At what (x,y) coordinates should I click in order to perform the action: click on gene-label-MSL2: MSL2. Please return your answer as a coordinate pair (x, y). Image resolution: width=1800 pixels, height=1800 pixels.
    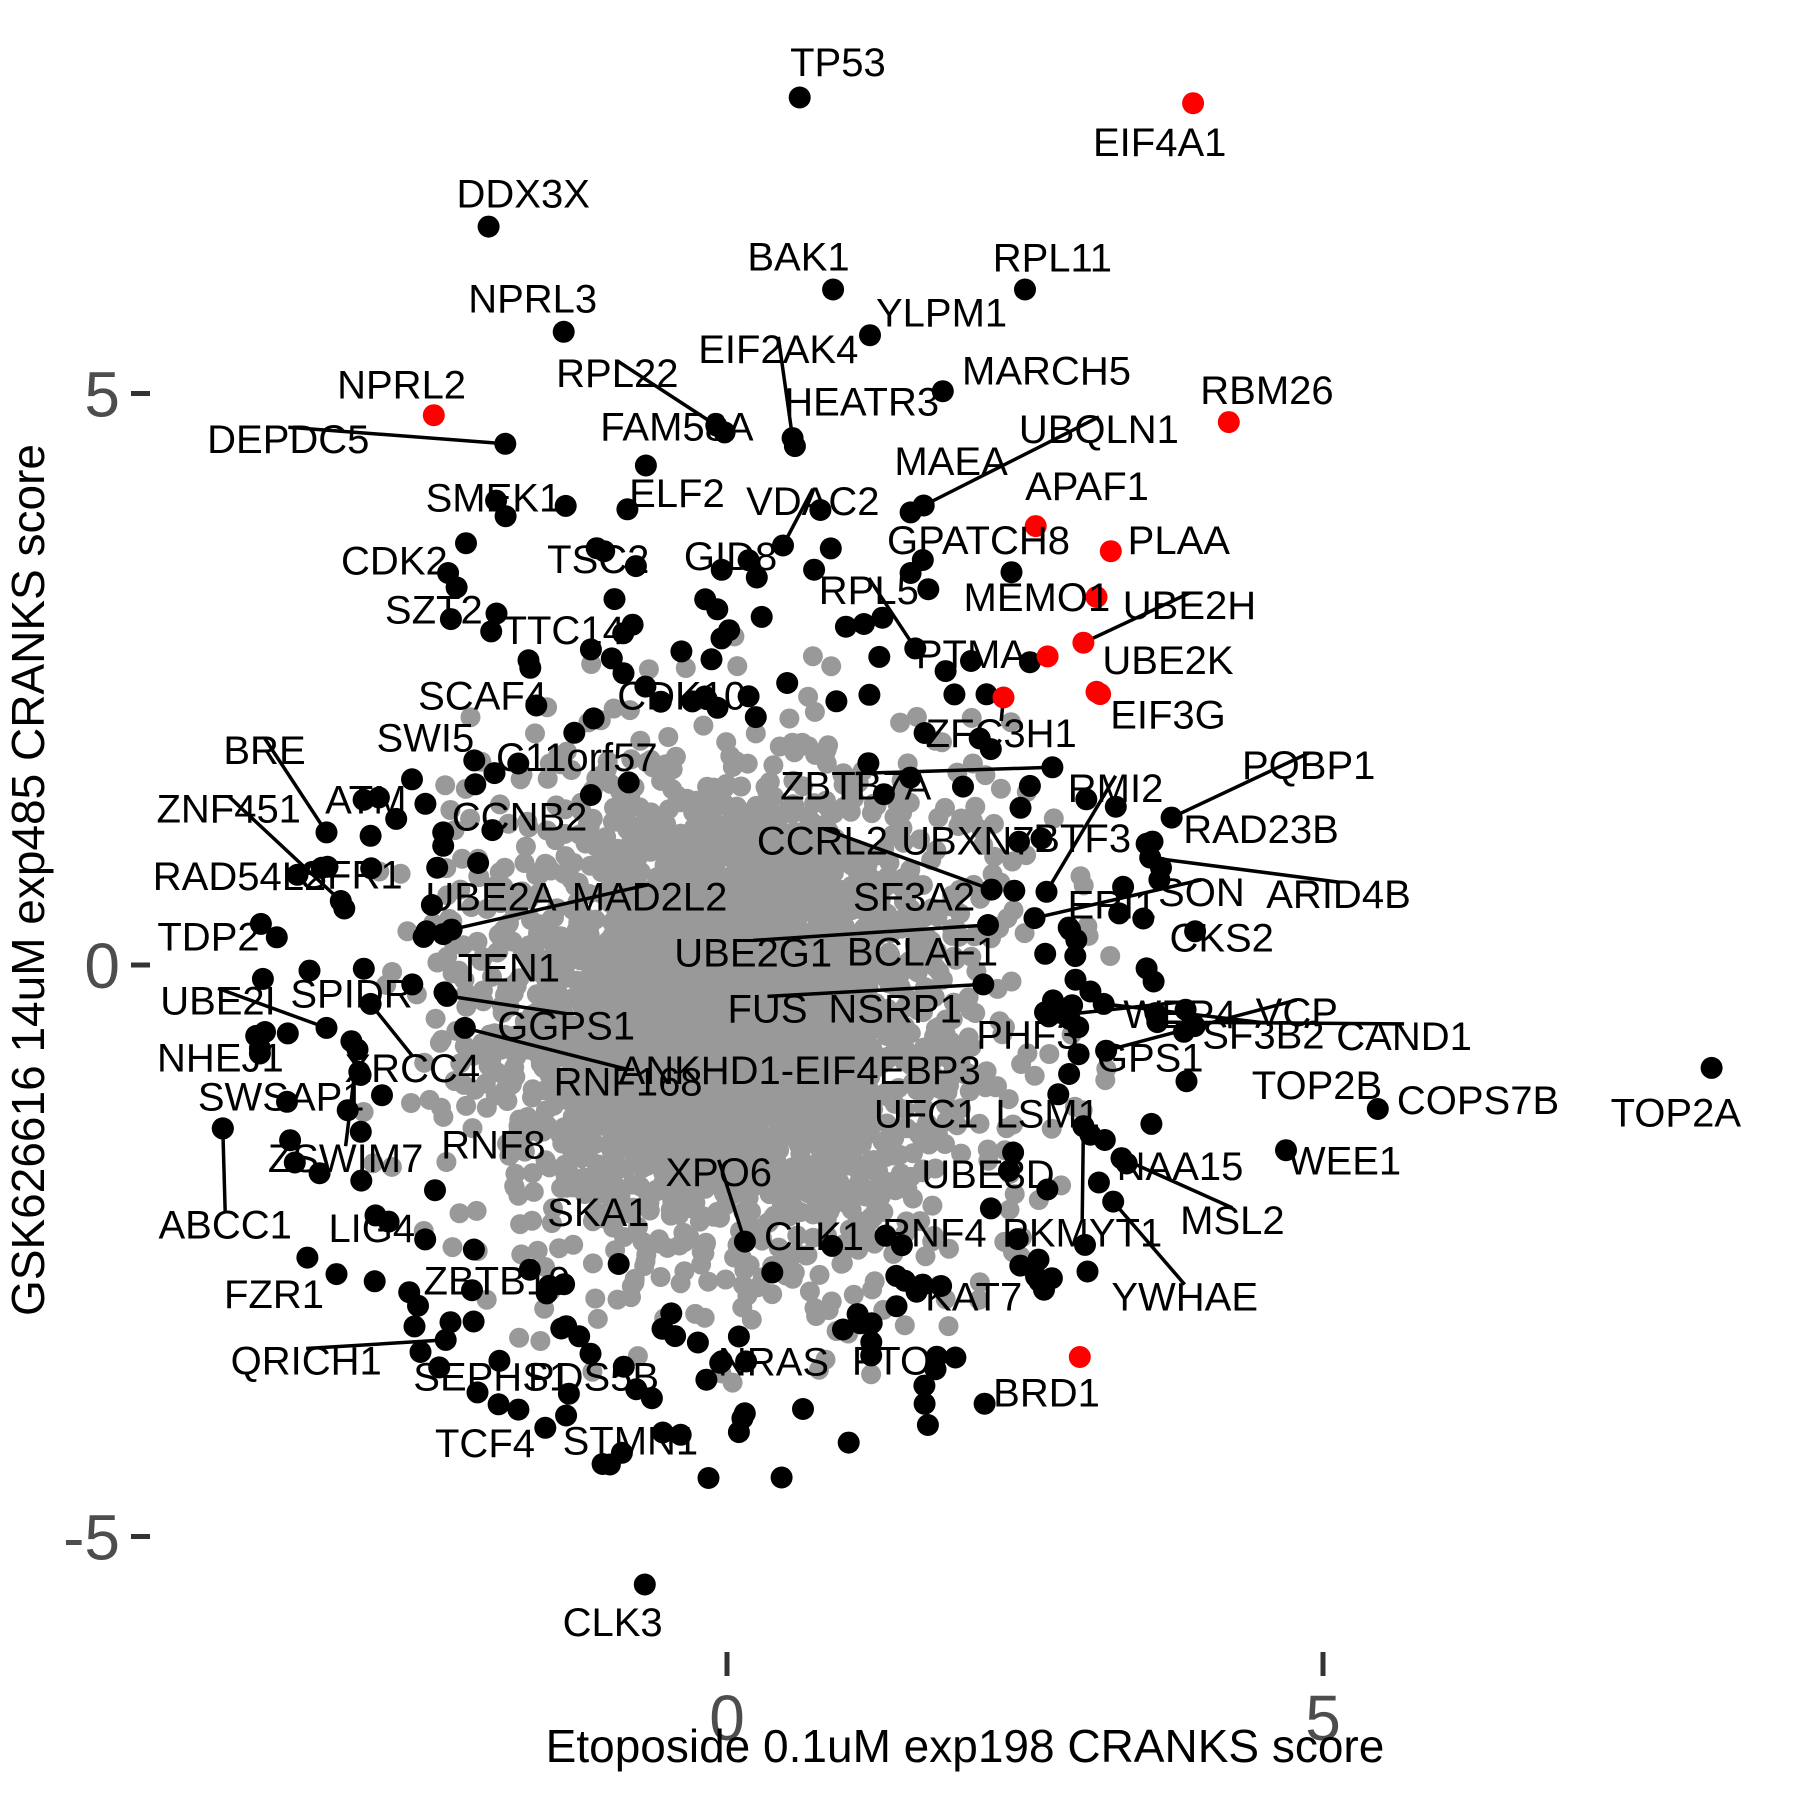
    Looking at the image, I should click on (1232, 1221).